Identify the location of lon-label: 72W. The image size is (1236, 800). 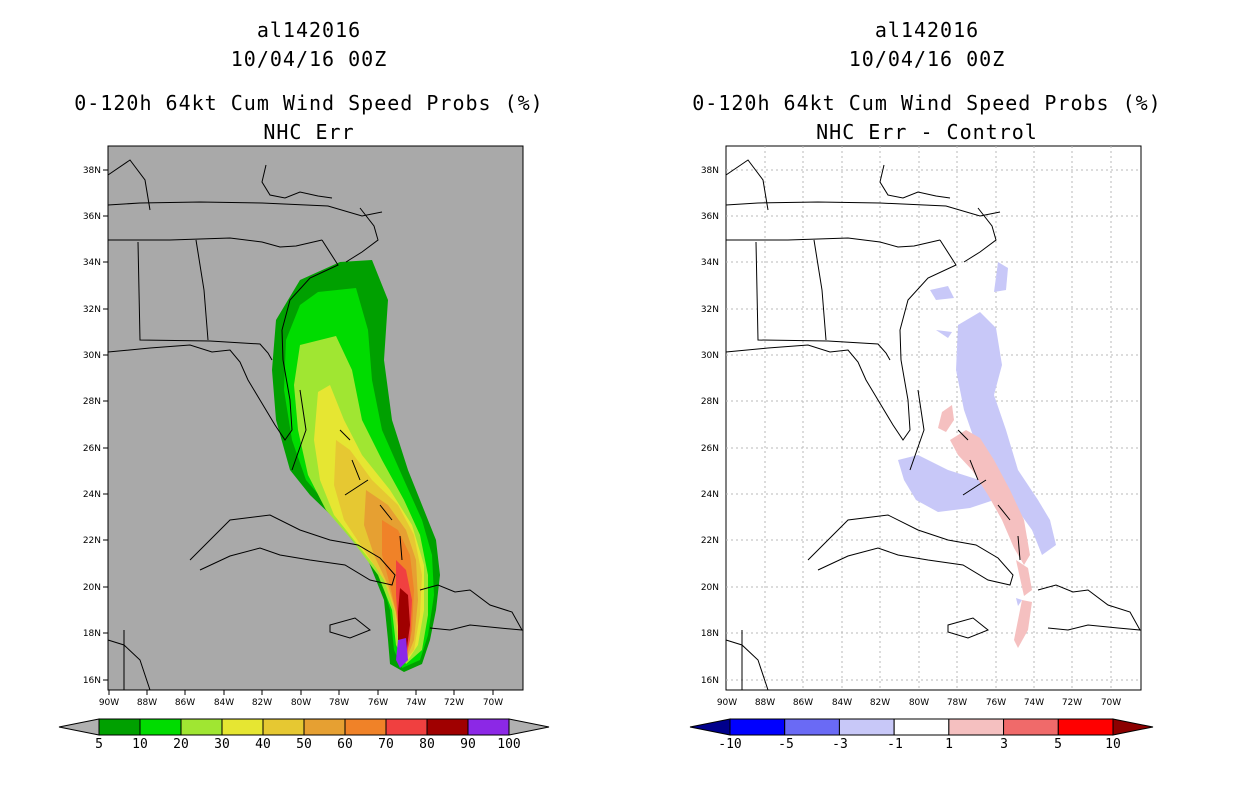
(1072, 703).